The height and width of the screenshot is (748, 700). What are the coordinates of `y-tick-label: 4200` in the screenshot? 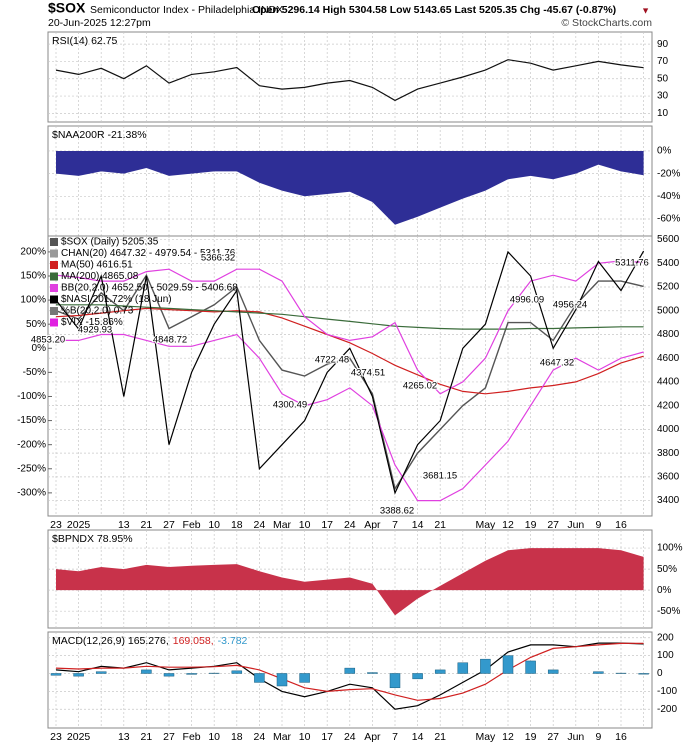 It's located at (668, 405).